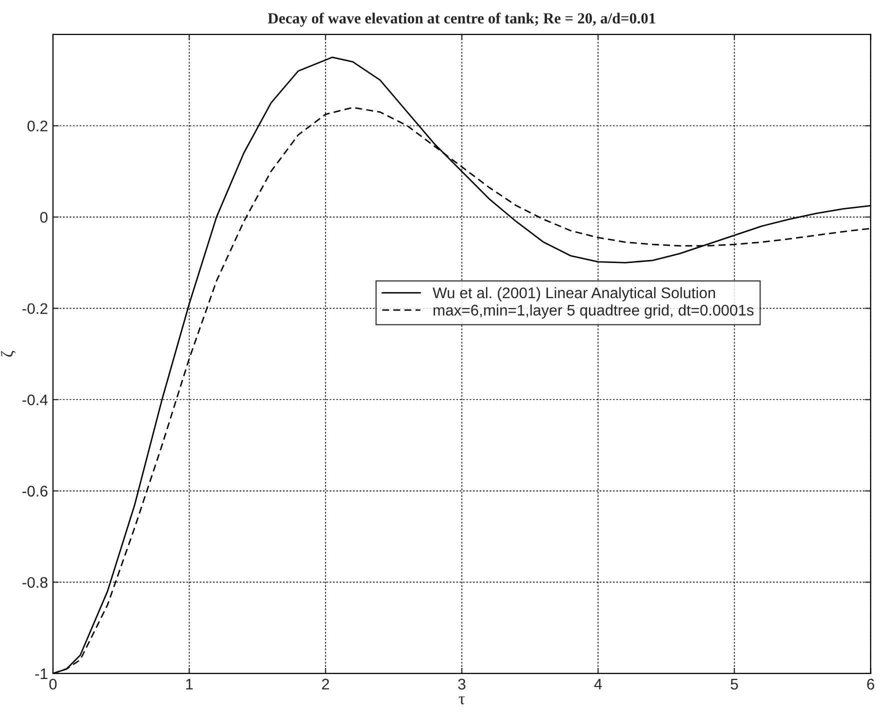 The height and width of the screenshot is (718, 883). What do you see at coordinates (598, 684) in the screenshot?
I see `x-tick-label: 4` at bounding box center [598, 684].